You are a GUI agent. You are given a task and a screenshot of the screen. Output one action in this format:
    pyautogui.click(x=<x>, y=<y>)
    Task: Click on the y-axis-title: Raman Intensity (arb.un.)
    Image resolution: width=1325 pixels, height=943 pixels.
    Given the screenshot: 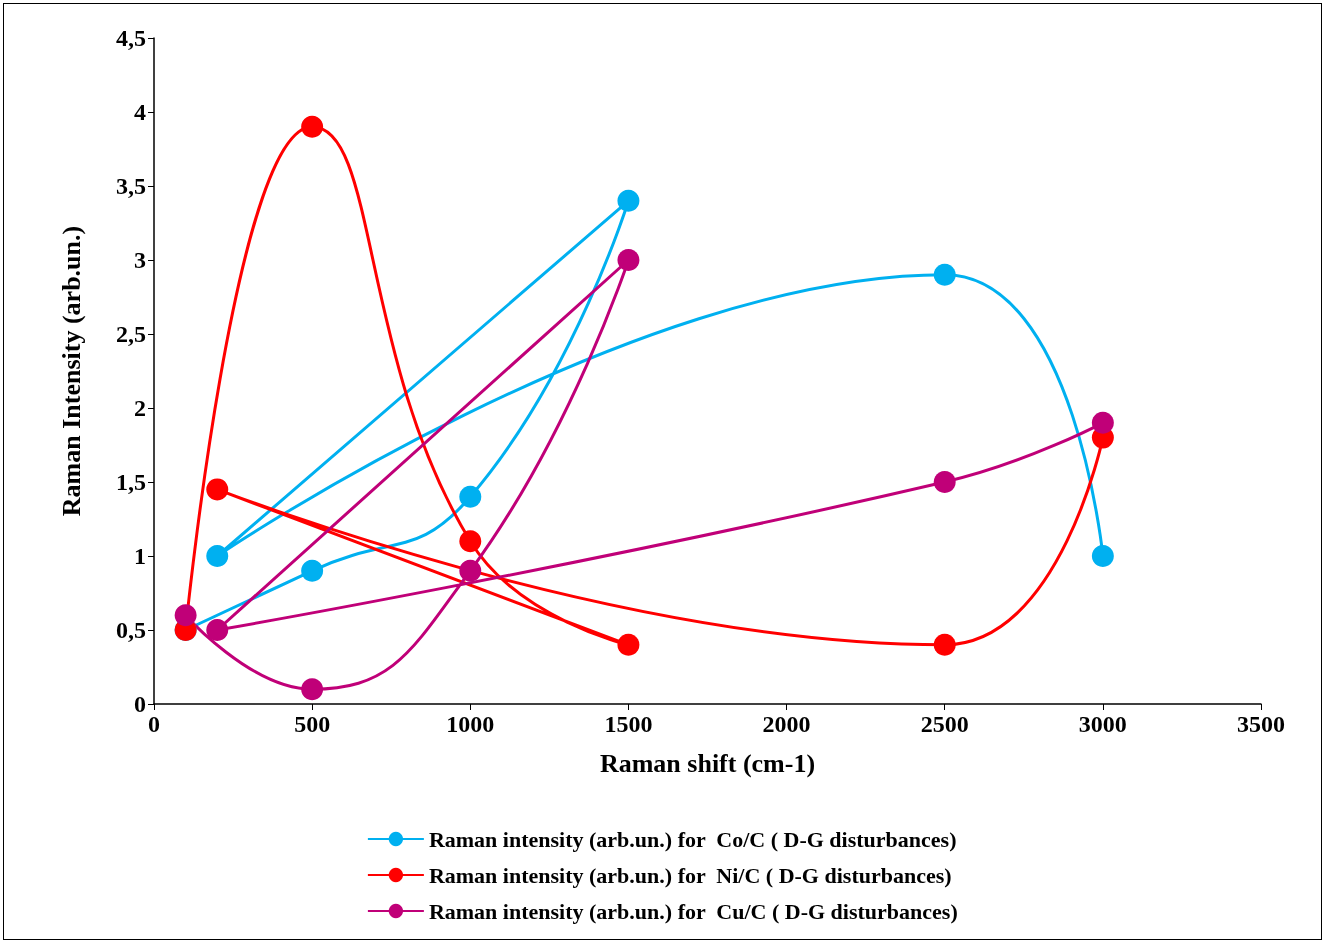 What is the action you would take?
    pyautogui.click(x=71, y=371)
    